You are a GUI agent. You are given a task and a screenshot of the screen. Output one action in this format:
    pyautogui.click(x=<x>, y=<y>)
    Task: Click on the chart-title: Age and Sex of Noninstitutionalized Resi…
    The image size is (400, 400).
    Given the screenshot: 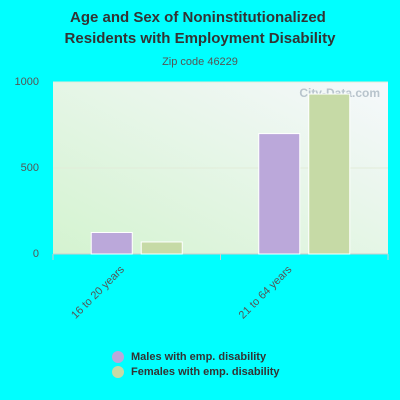 What is the action you would take?
    pyautogui.click(x=201, y=28)
    